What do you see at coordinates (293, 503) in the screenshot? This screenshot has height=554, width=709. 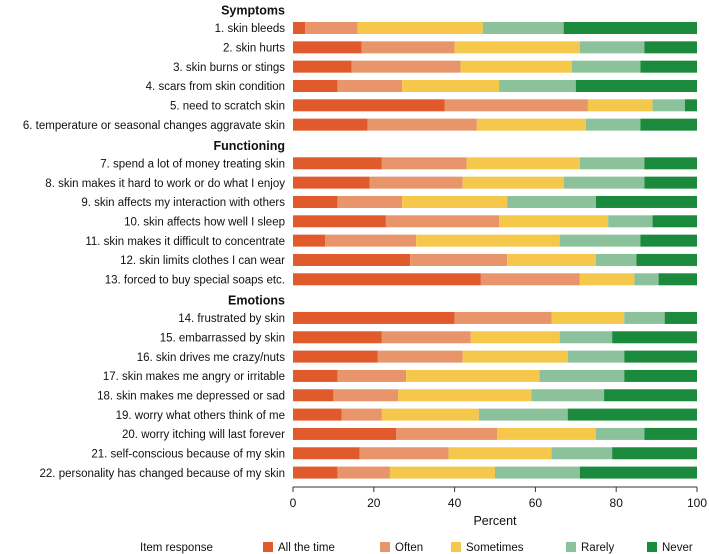 I see `x-tick-label: 0` at bounding box center [293, 503].